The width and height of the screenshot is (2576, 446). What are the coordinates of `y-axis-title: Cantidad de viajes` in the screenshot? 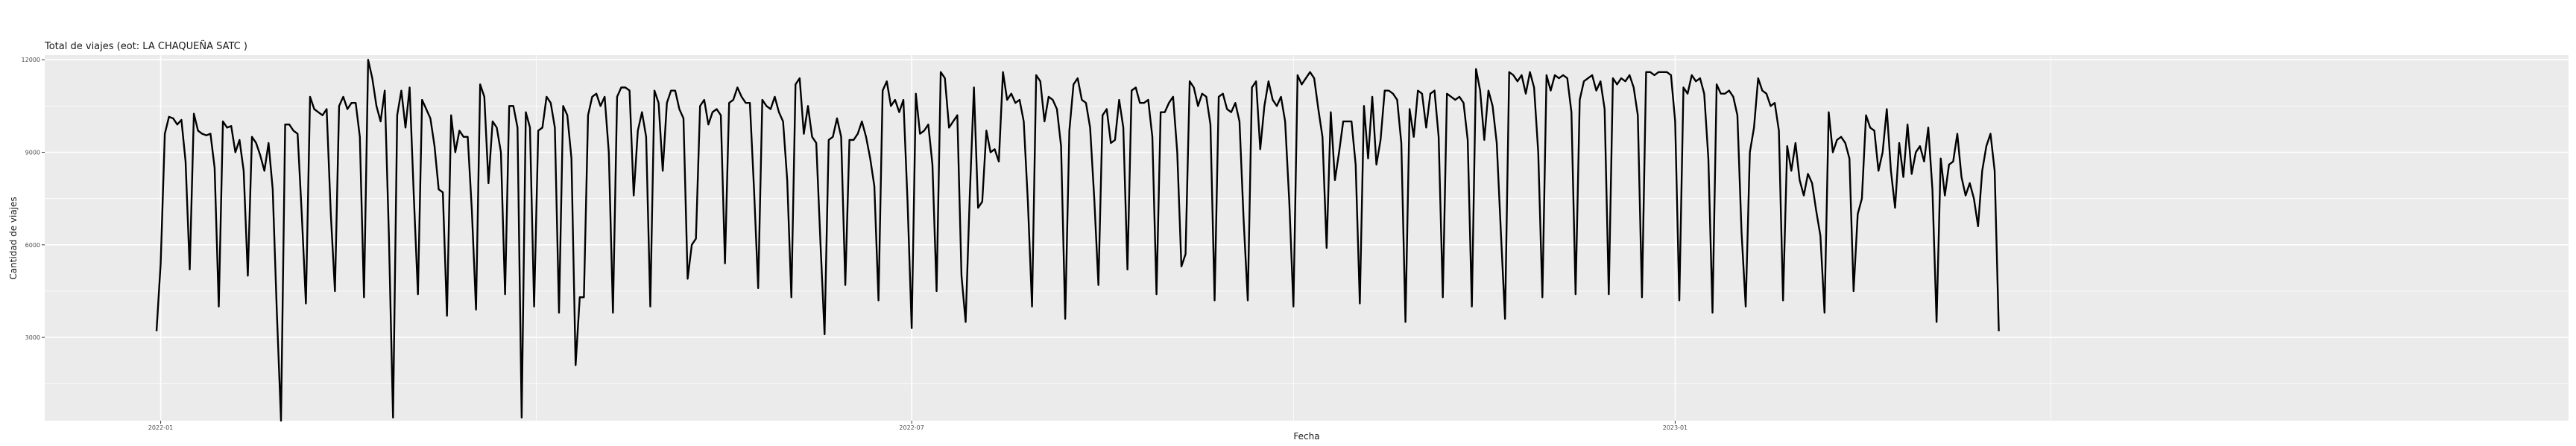 It's located at (14, 238).